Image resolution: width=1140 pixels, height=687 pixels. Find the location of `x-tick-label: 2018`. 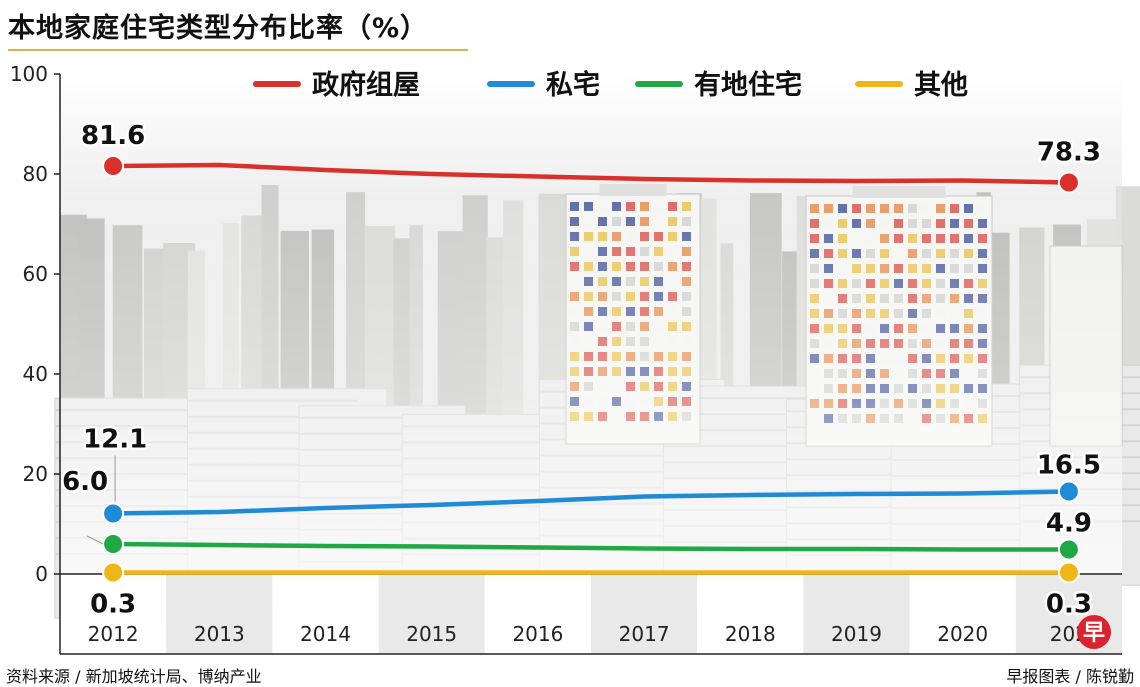

x-tick-label: 2018 is located at coordinates (750, 634).